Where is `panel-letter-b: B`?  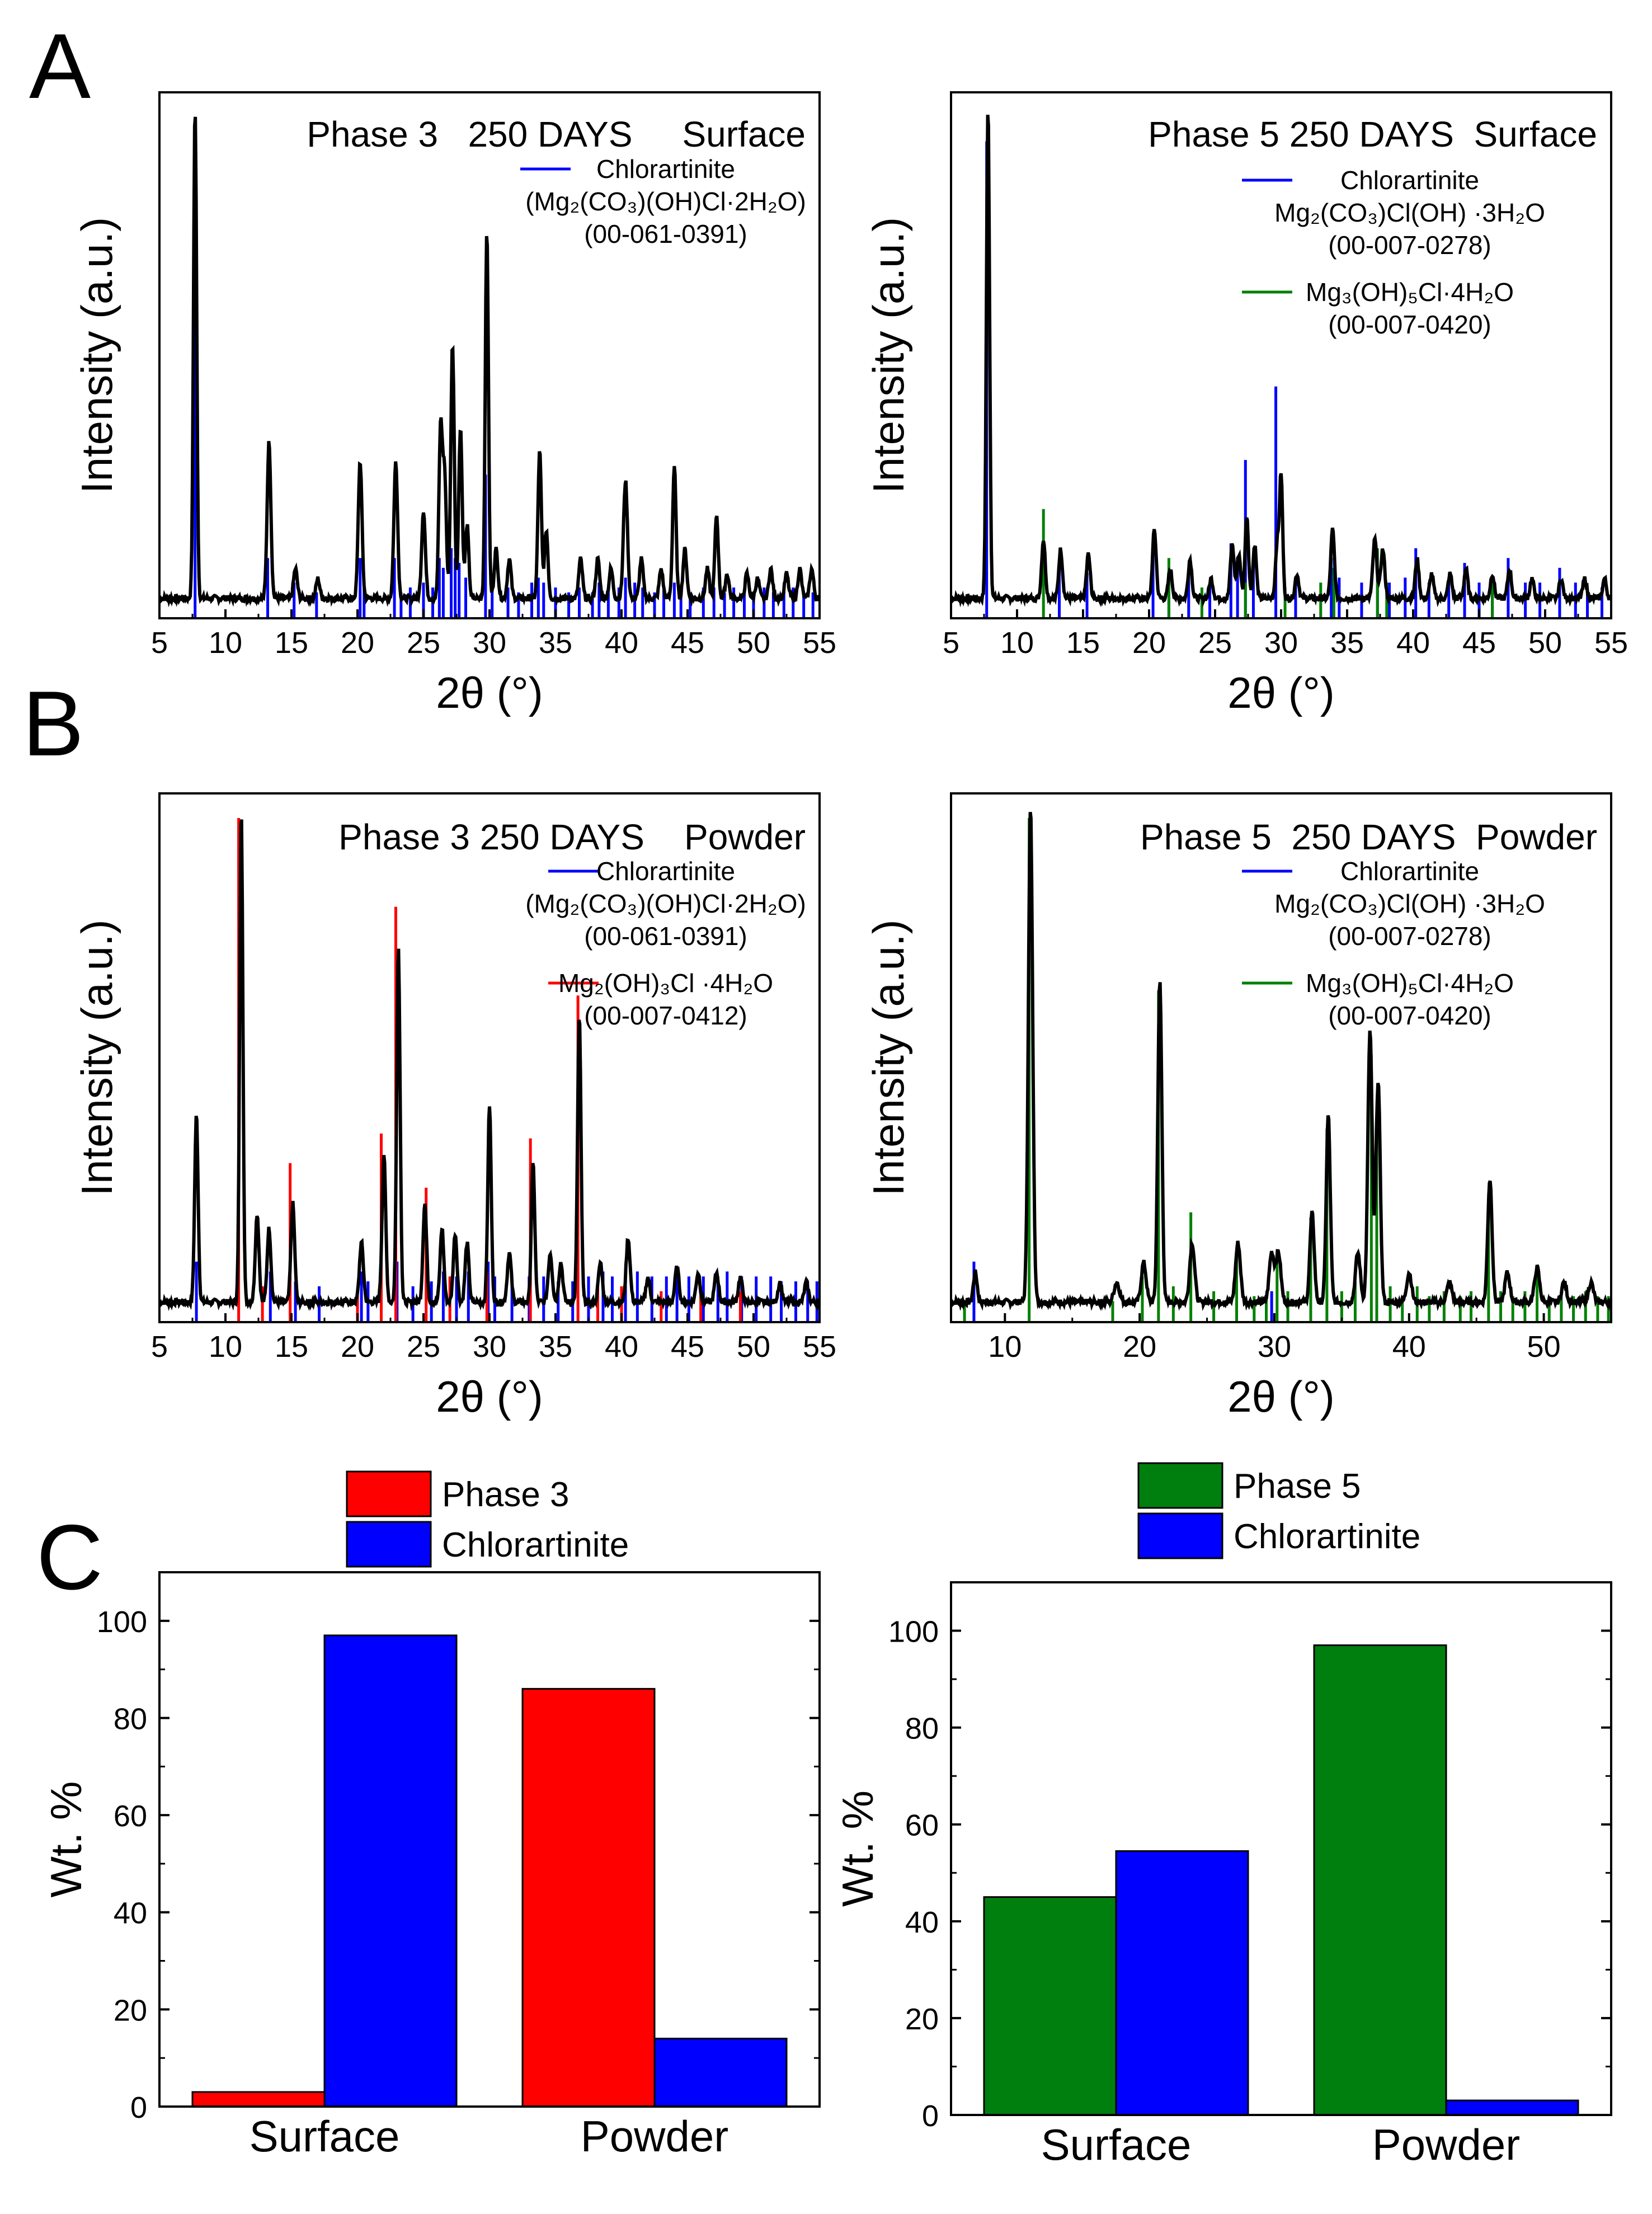 panel-letter-b: B is located at coordinates (53, 723).